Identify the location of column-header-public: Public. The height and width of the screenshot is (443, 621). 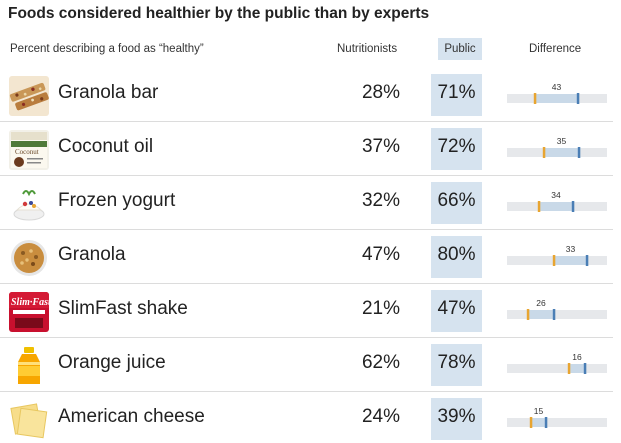
(460, 49).